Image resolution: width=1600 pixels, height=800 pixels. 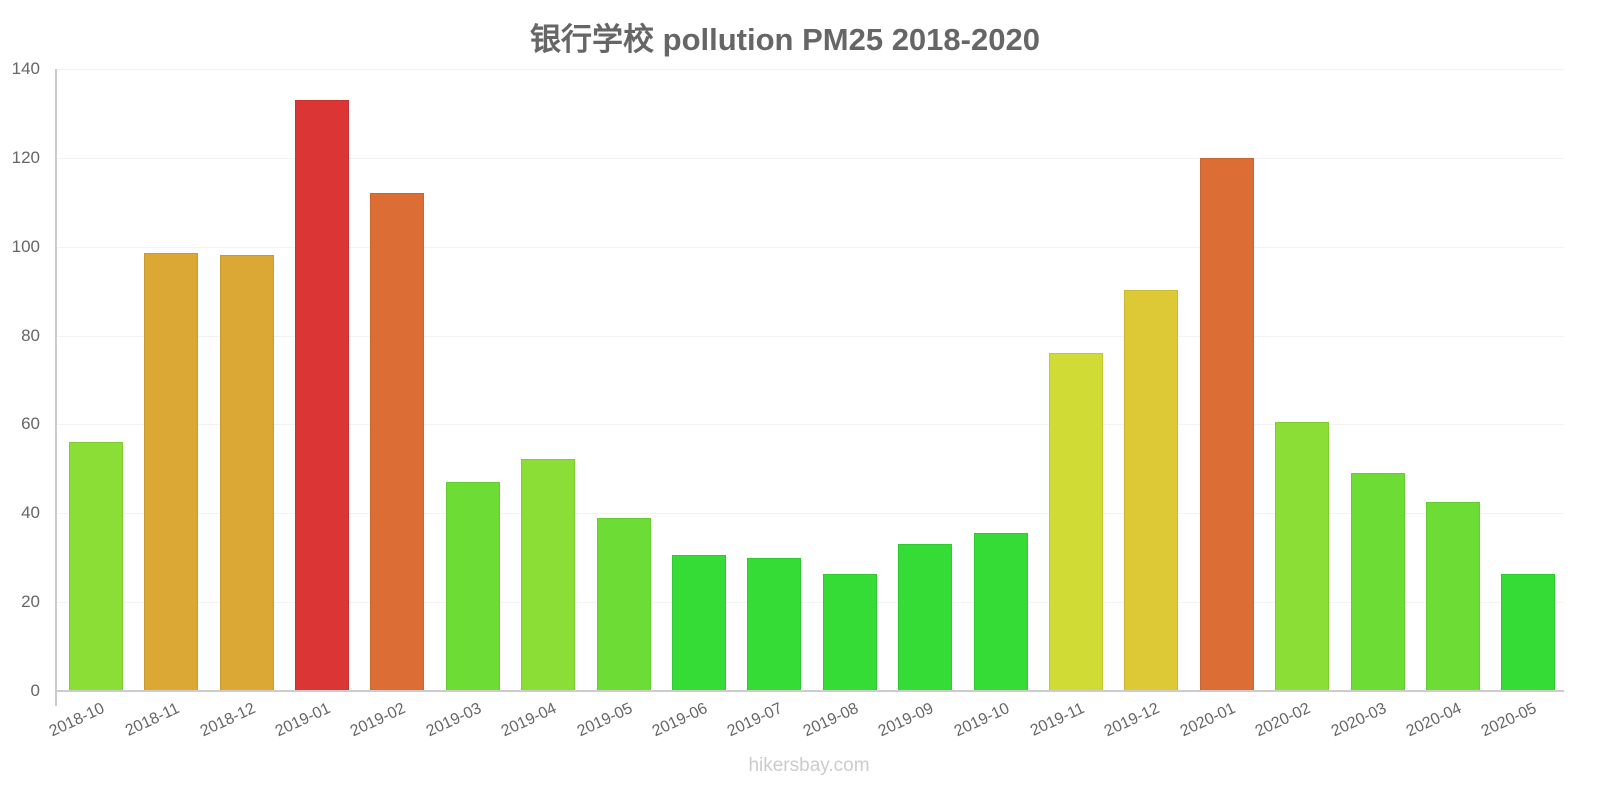 What do you see at coordinates (1358, 720) in the screenshot?
I see `x-tick-label: 2020-03` at bounding box center [1358, 720].